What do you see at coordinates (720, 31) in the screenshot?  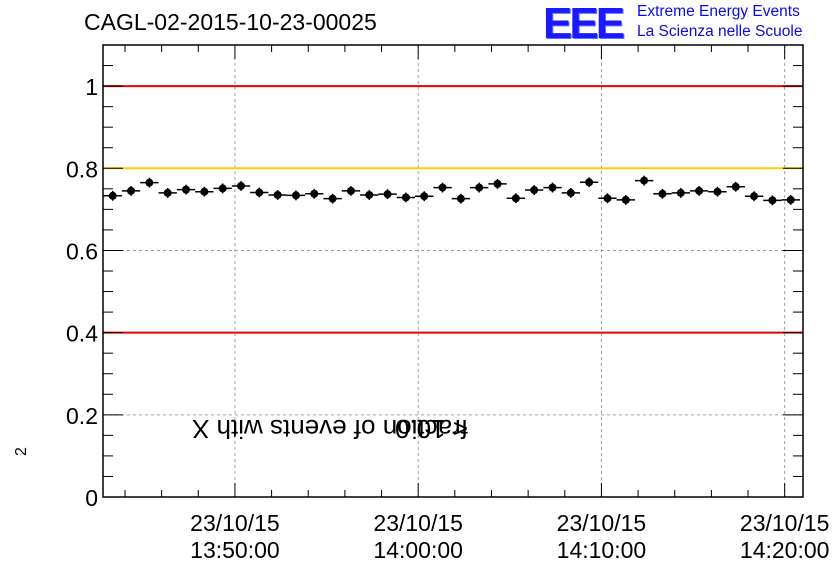 I see `logo-line-2: La Scienza nelle Scuole` at bounding box center [720, 31].